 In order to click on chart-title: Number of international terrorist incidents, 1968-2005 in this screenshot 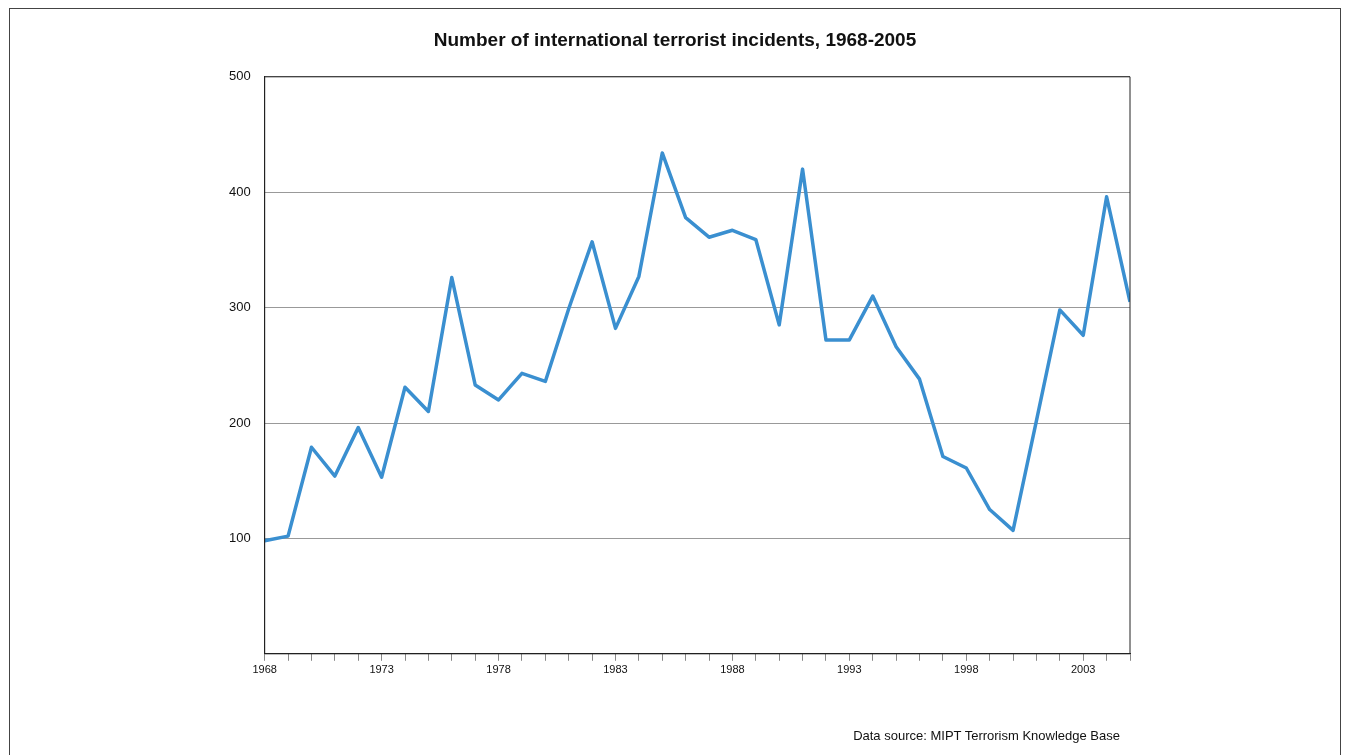, I will do `click(675, 40)`.